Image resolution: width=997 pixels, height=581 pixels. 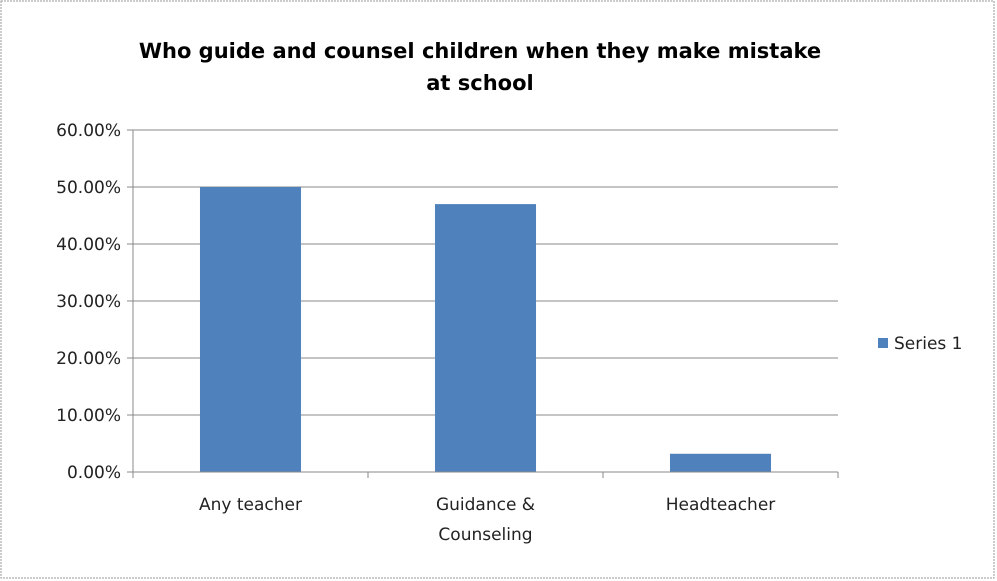 I want to click on y-tick-label: 10.00%, so click(x=88, y=416).